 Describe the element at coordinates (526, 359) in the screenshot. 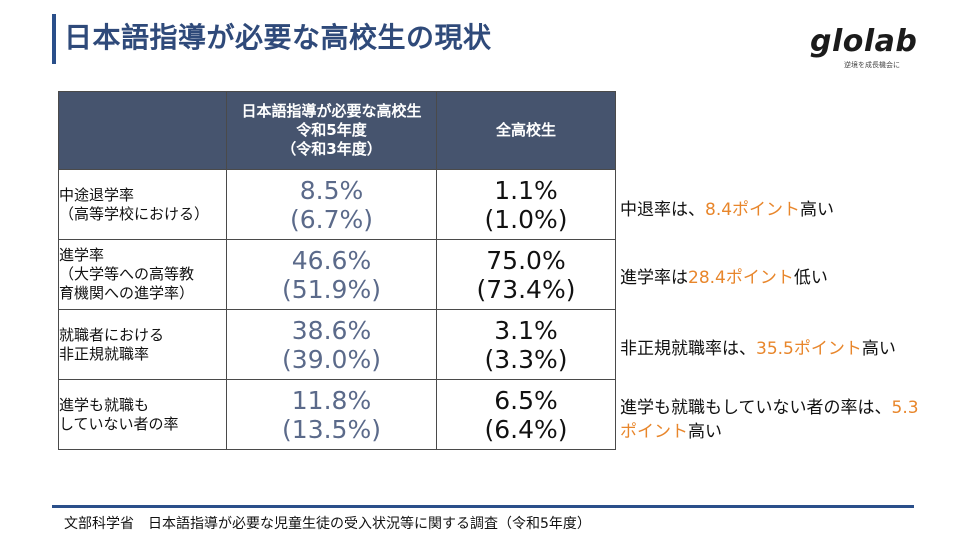

I see `previous-value: (3.3%)` at that location.